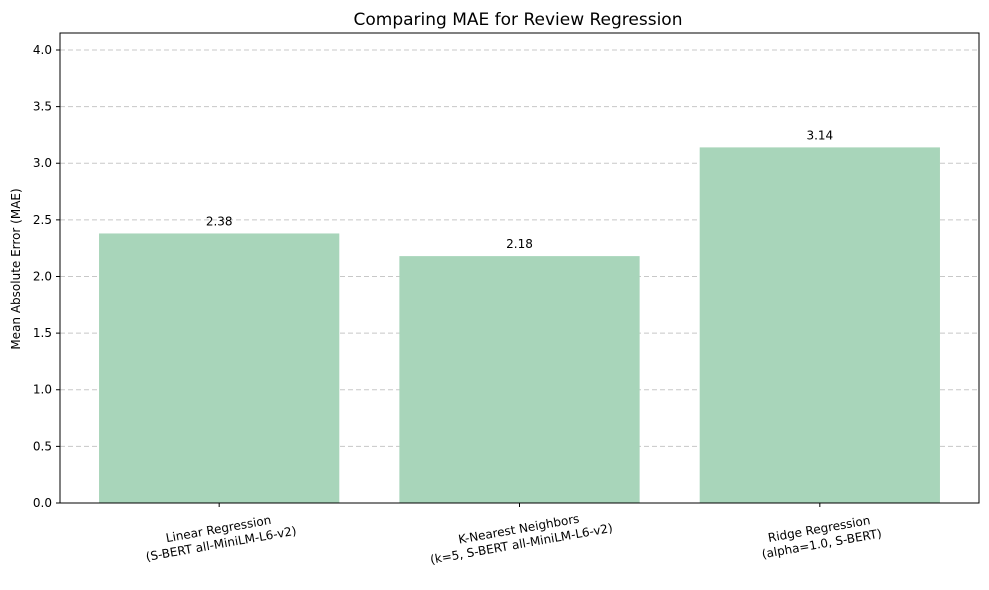 This screenshot has width=989, height=590. What do you see at coordinates (219, 221) in the screenshot?
I see `data-label: 2.38` at bounding box center [219, 221].